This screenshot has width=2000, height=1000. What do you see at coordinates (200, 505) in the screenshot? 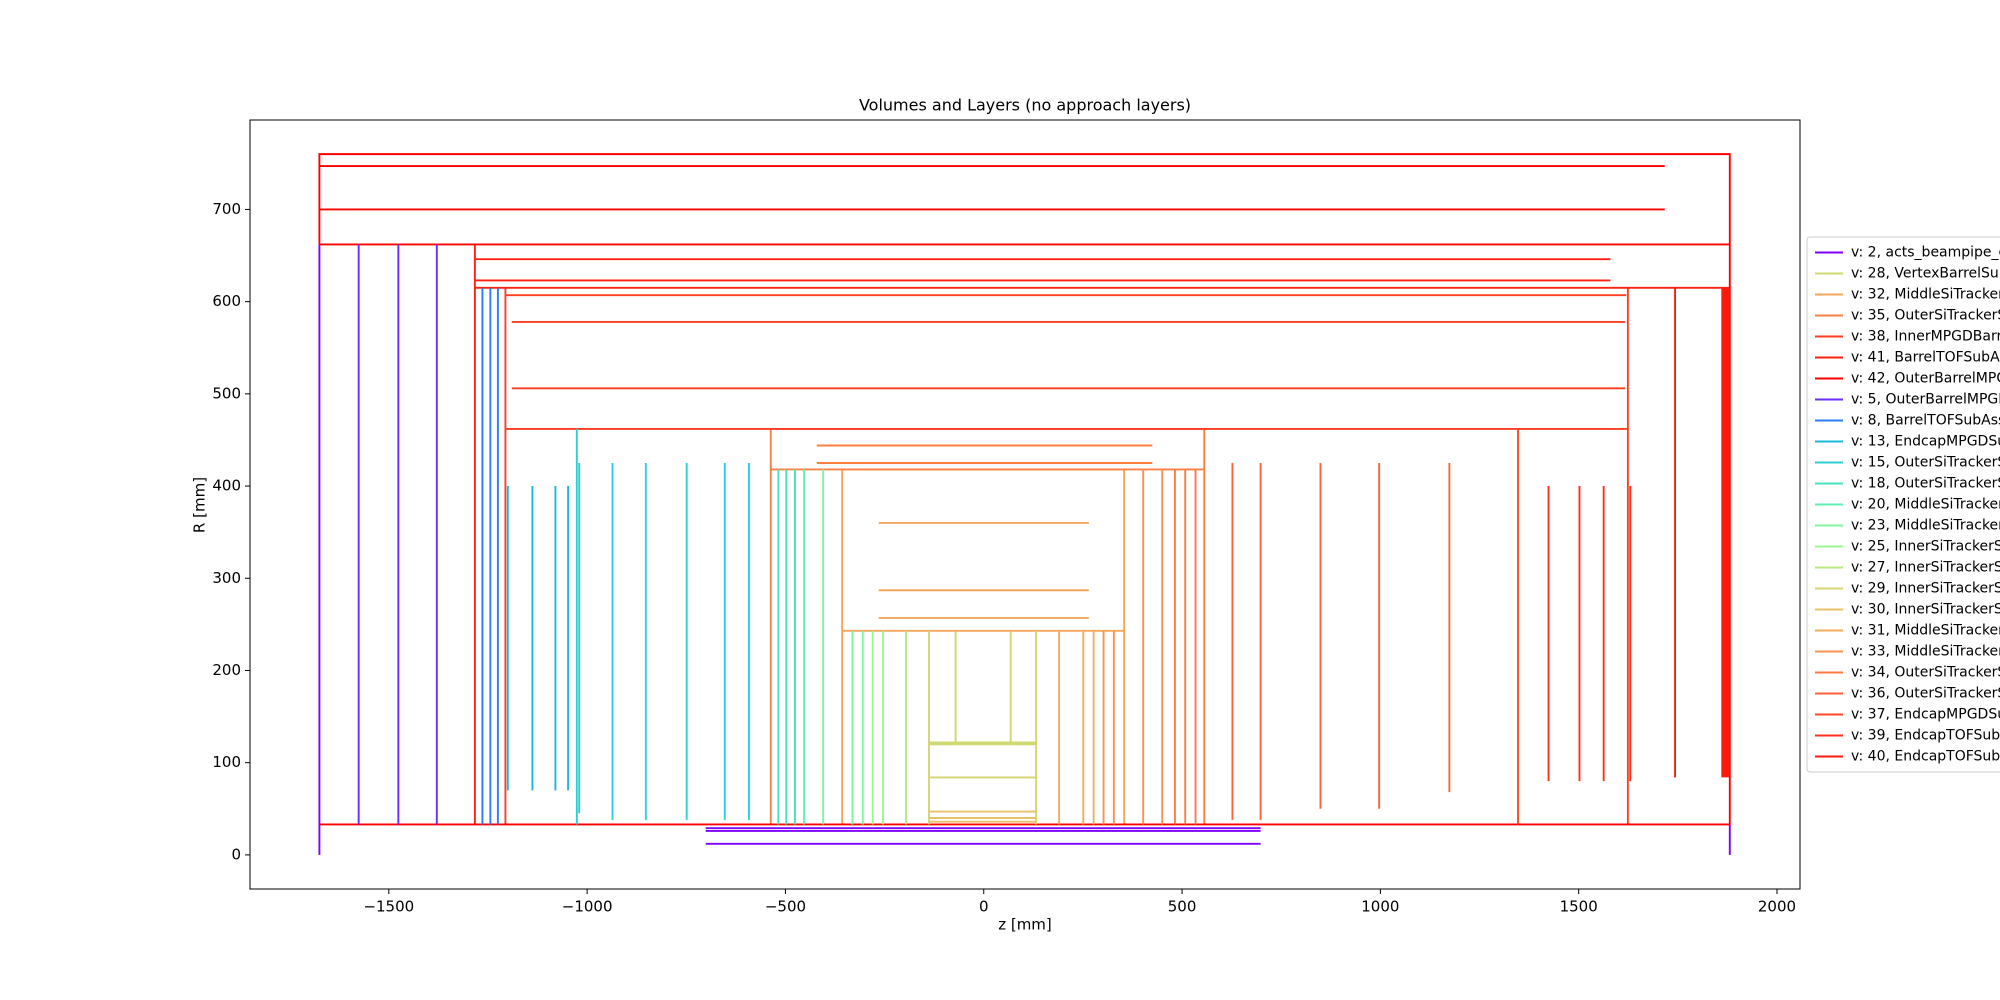
I see `y-axis-label: R [mm]` at bounding box center [200, 505].